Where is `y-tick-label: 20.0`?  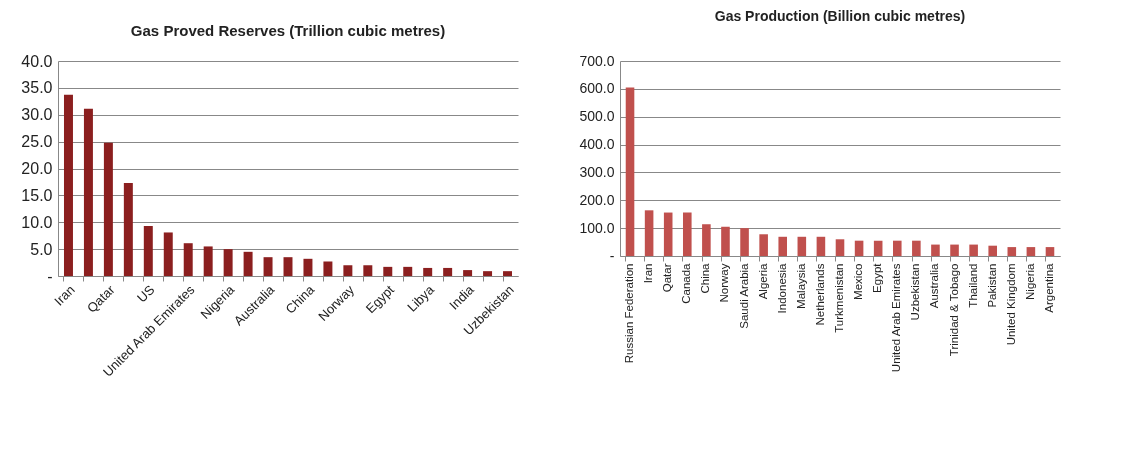 y-tick-label: 20.0 is located at coordinates (37, 168).